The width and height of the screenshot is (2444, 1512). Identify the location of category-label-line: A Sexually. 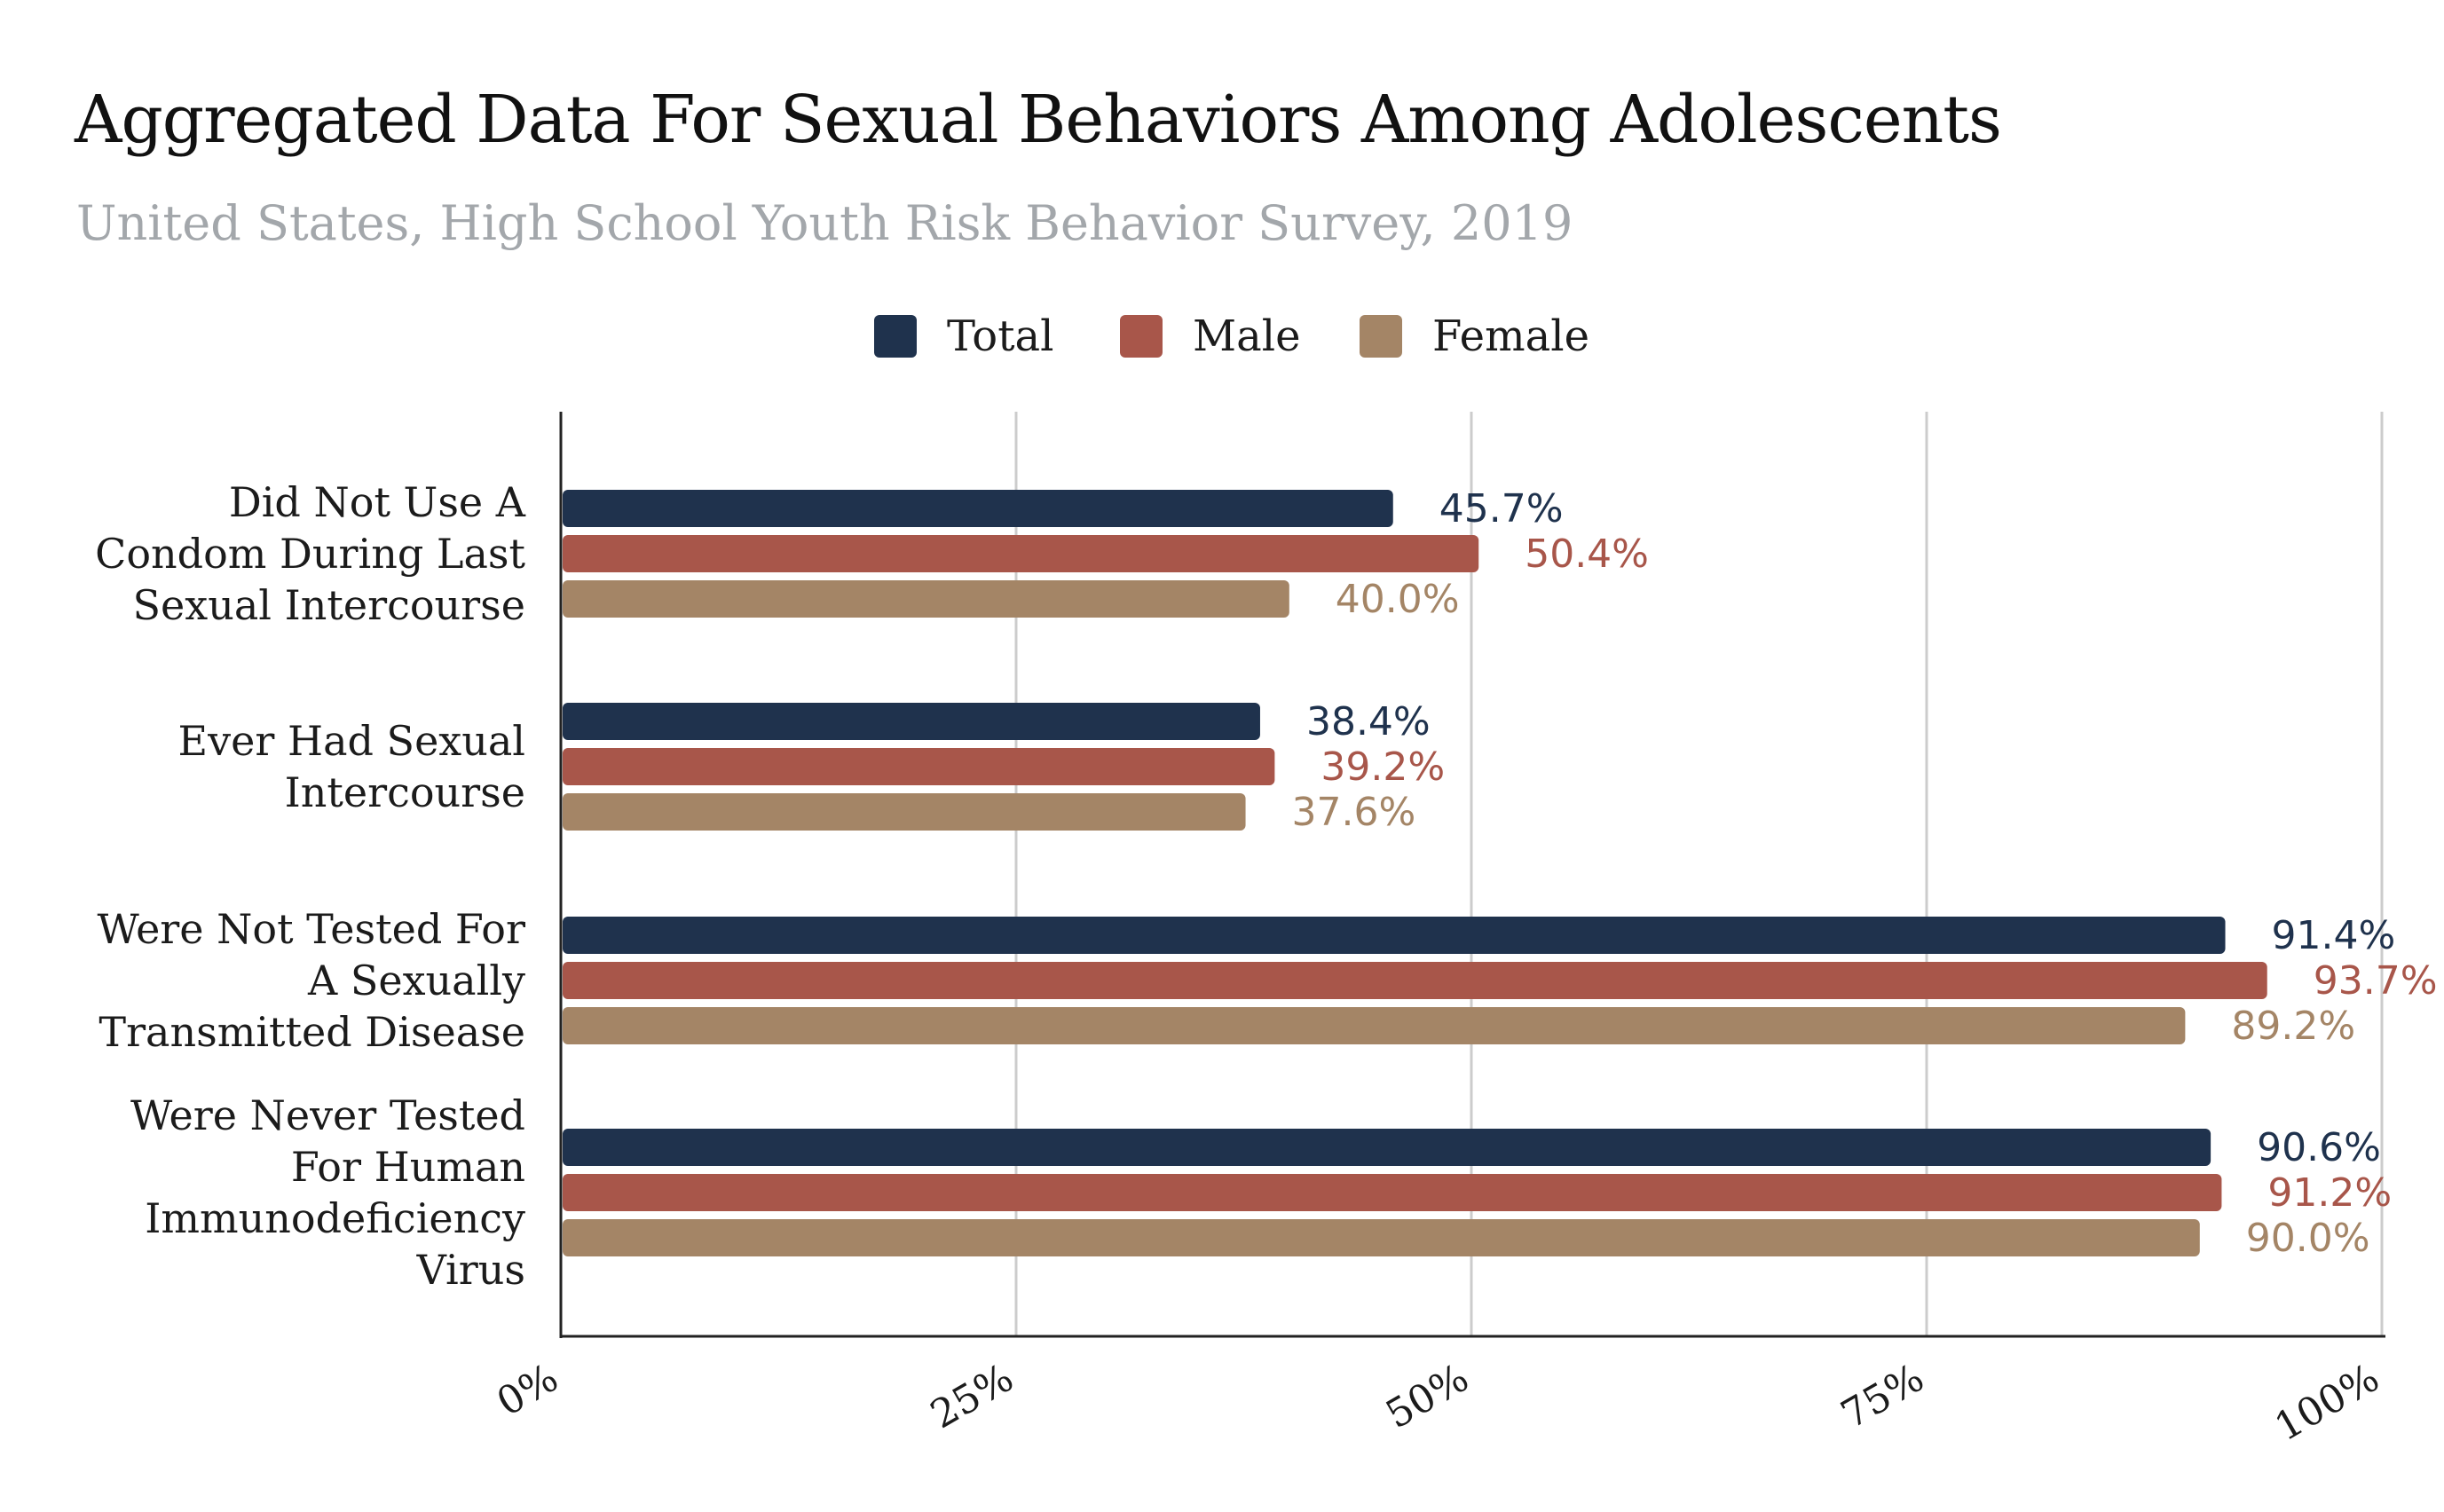
(416, 980).